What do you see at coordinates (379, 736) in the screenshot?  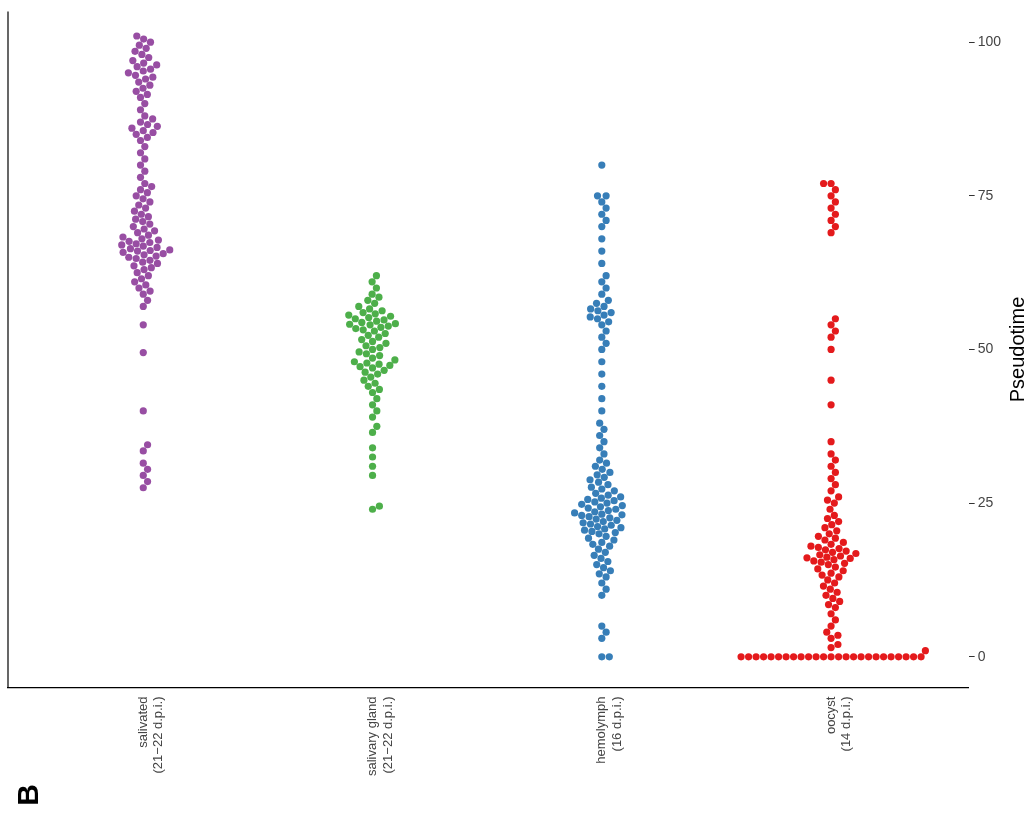 I see `x-tick-label: salivary gland (21−22 d.p.i.)` at bounding box center [379, 736].